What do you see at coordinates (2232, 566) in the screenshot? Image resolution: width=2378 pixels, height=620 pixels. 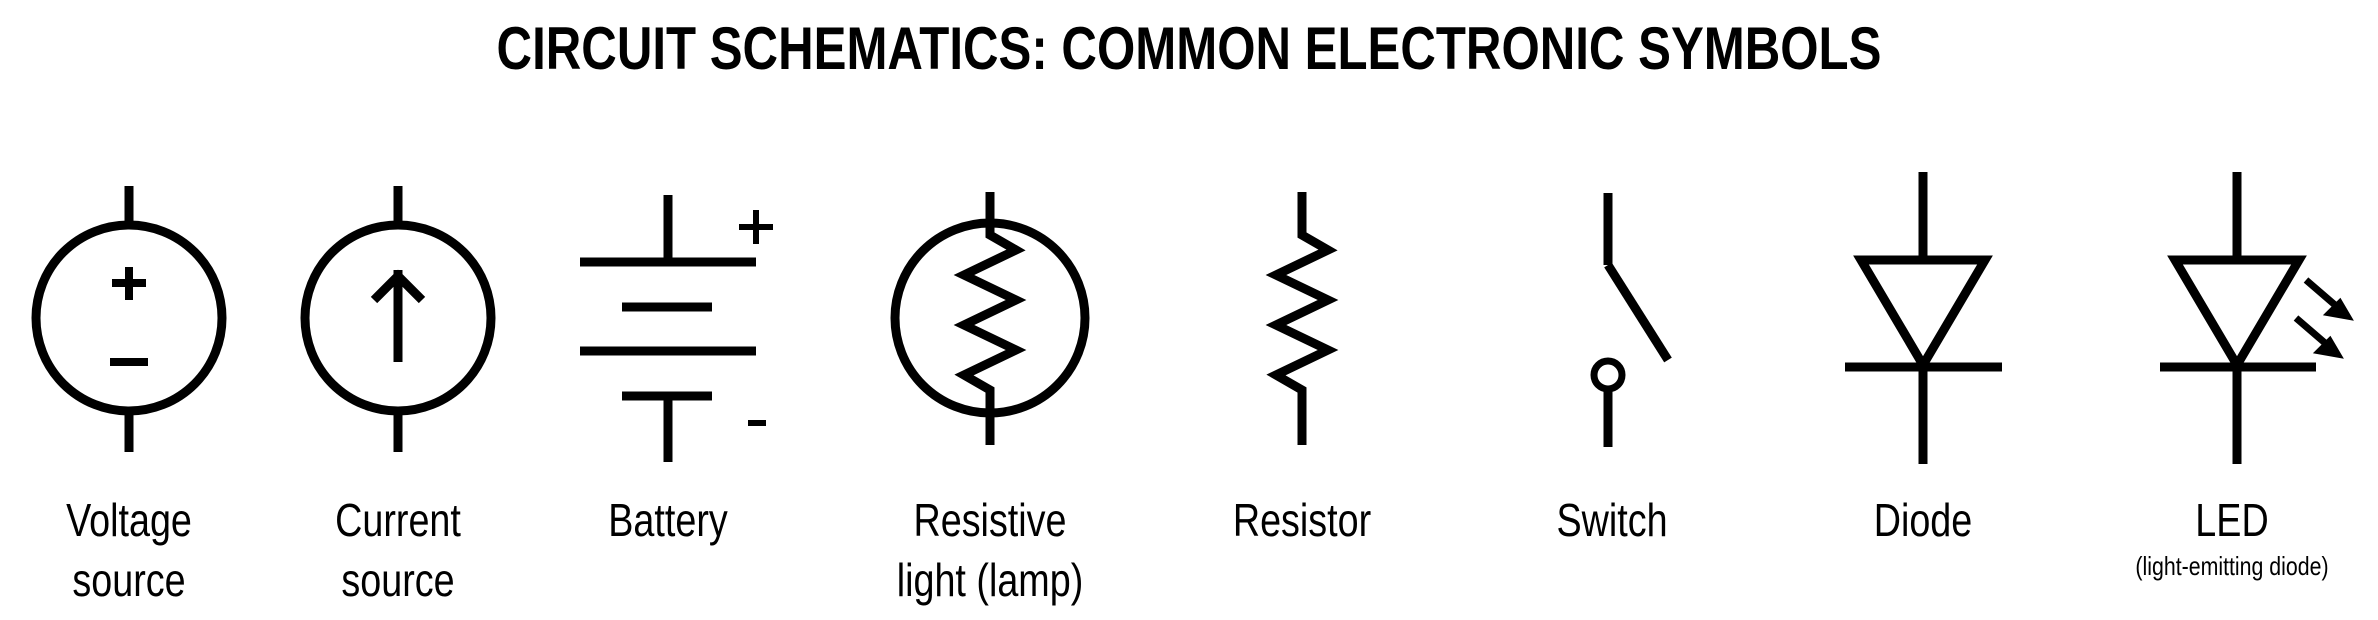 I see `led-sublabel: (light-emitting diode)` at bounding box center [2232, 566].